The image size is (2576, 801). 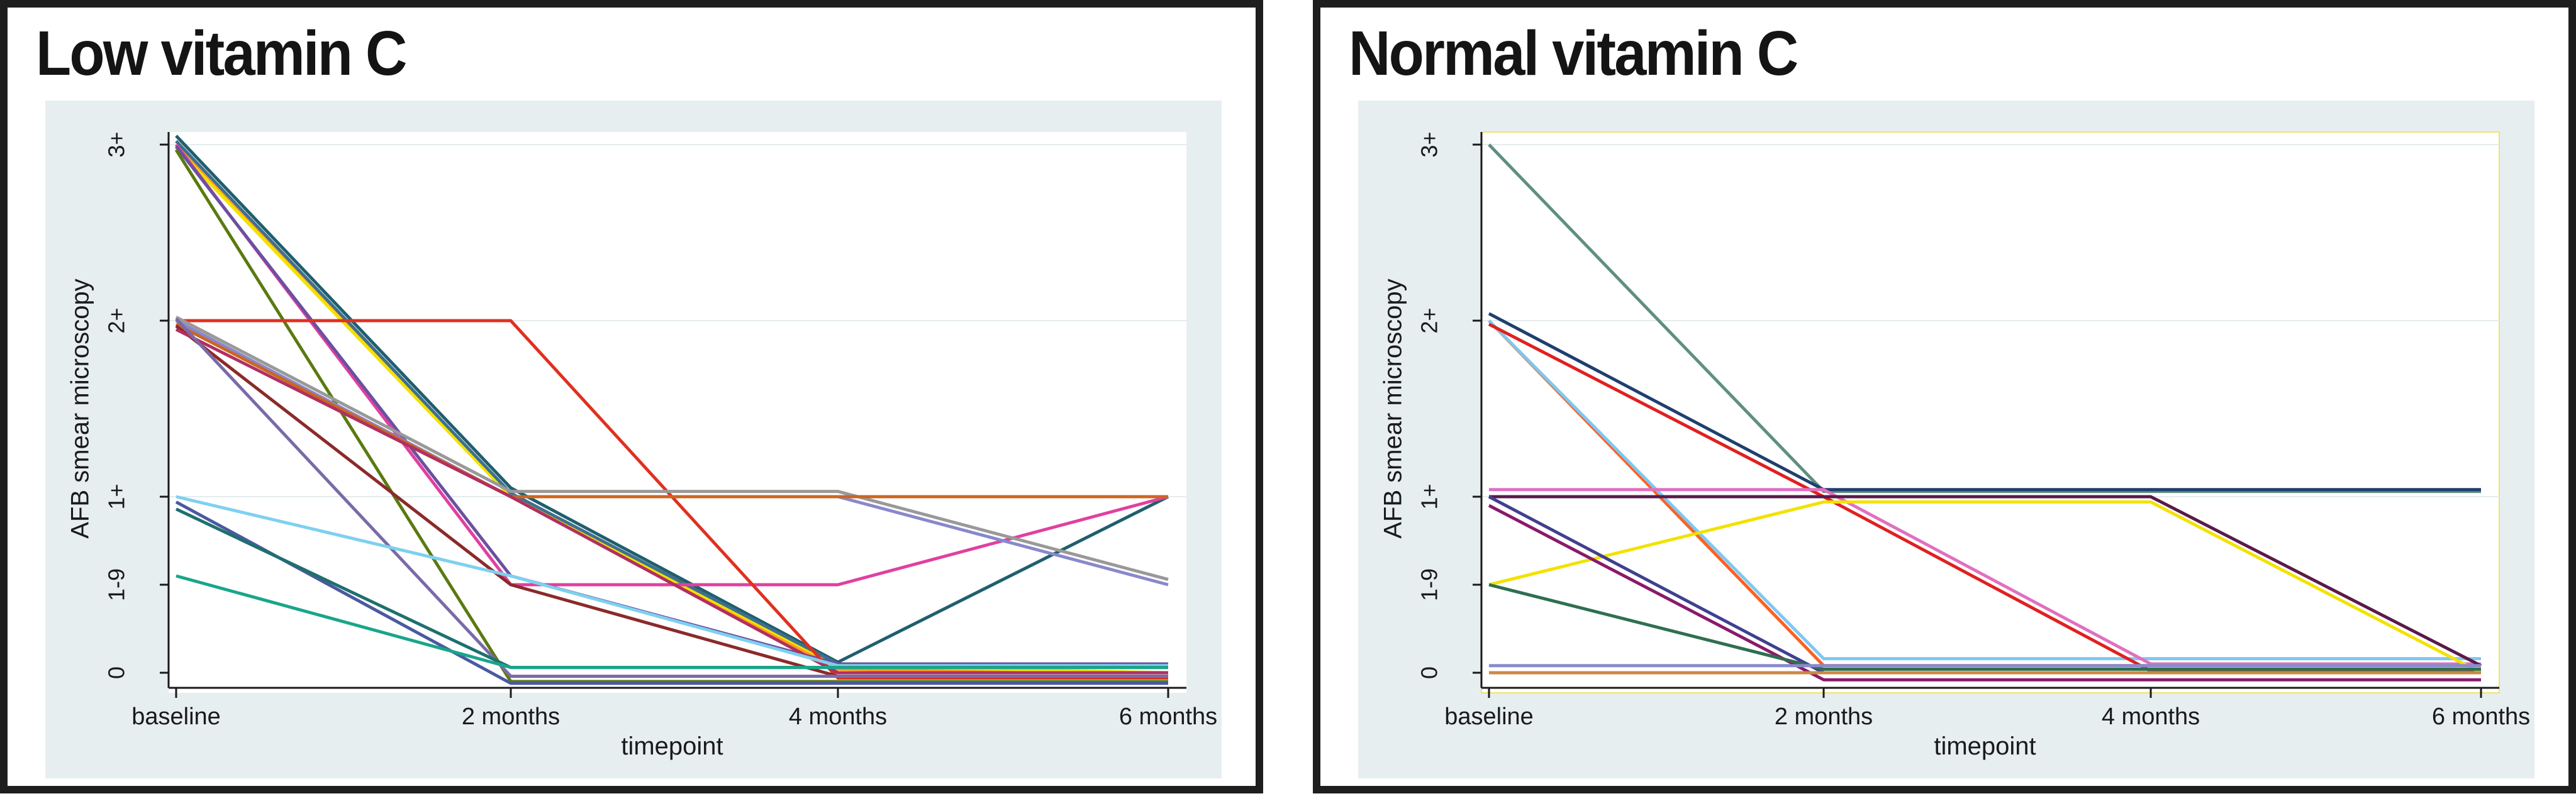 I want to click on panel-title: Low vitamin C, so click(x=221, y=53).